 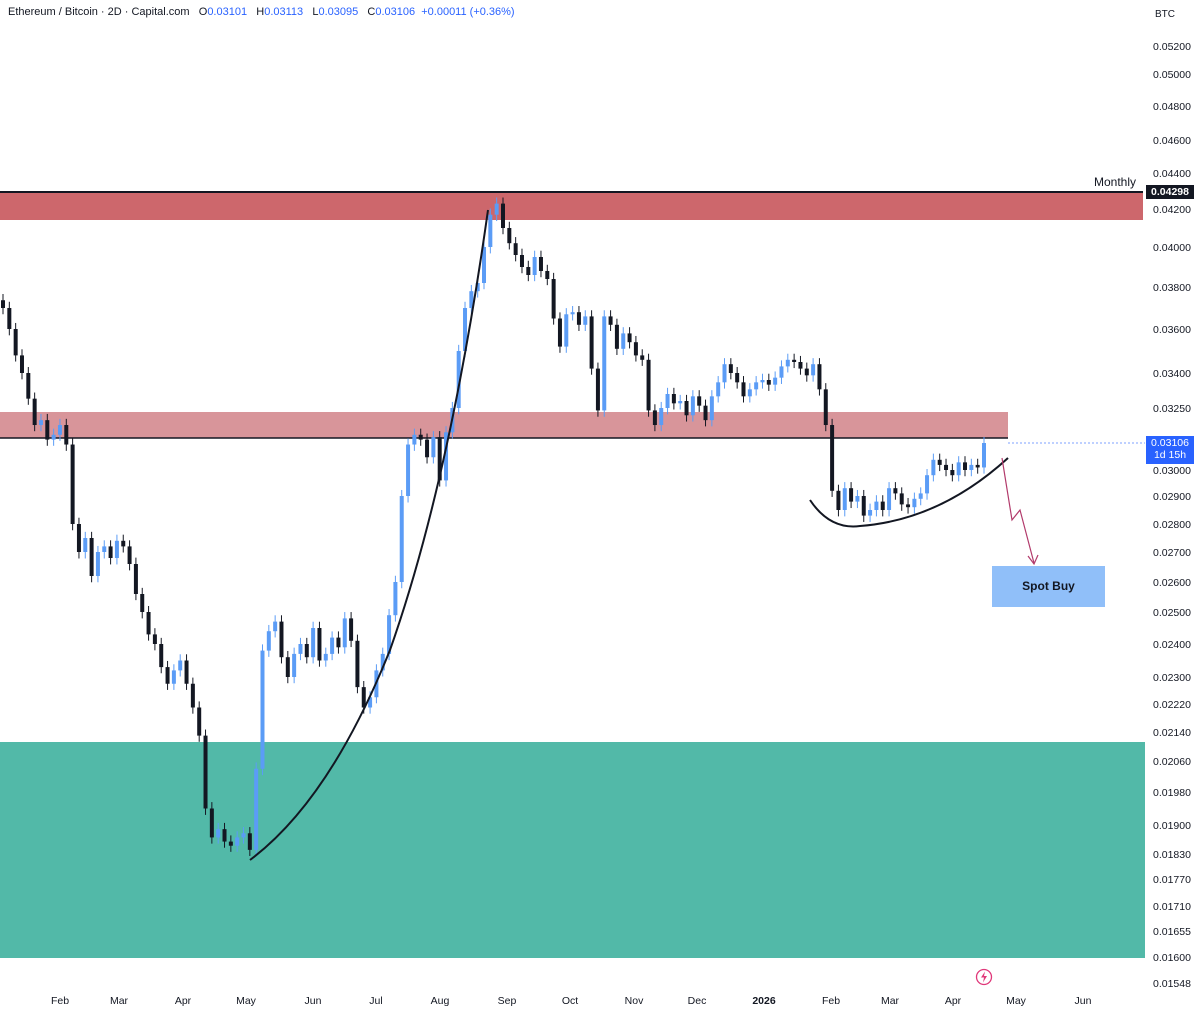 What do you see at coordinates (1115, 182) in the screenshot?
I see `monthly-label: Monthly` at bounding box center [1115, 182].